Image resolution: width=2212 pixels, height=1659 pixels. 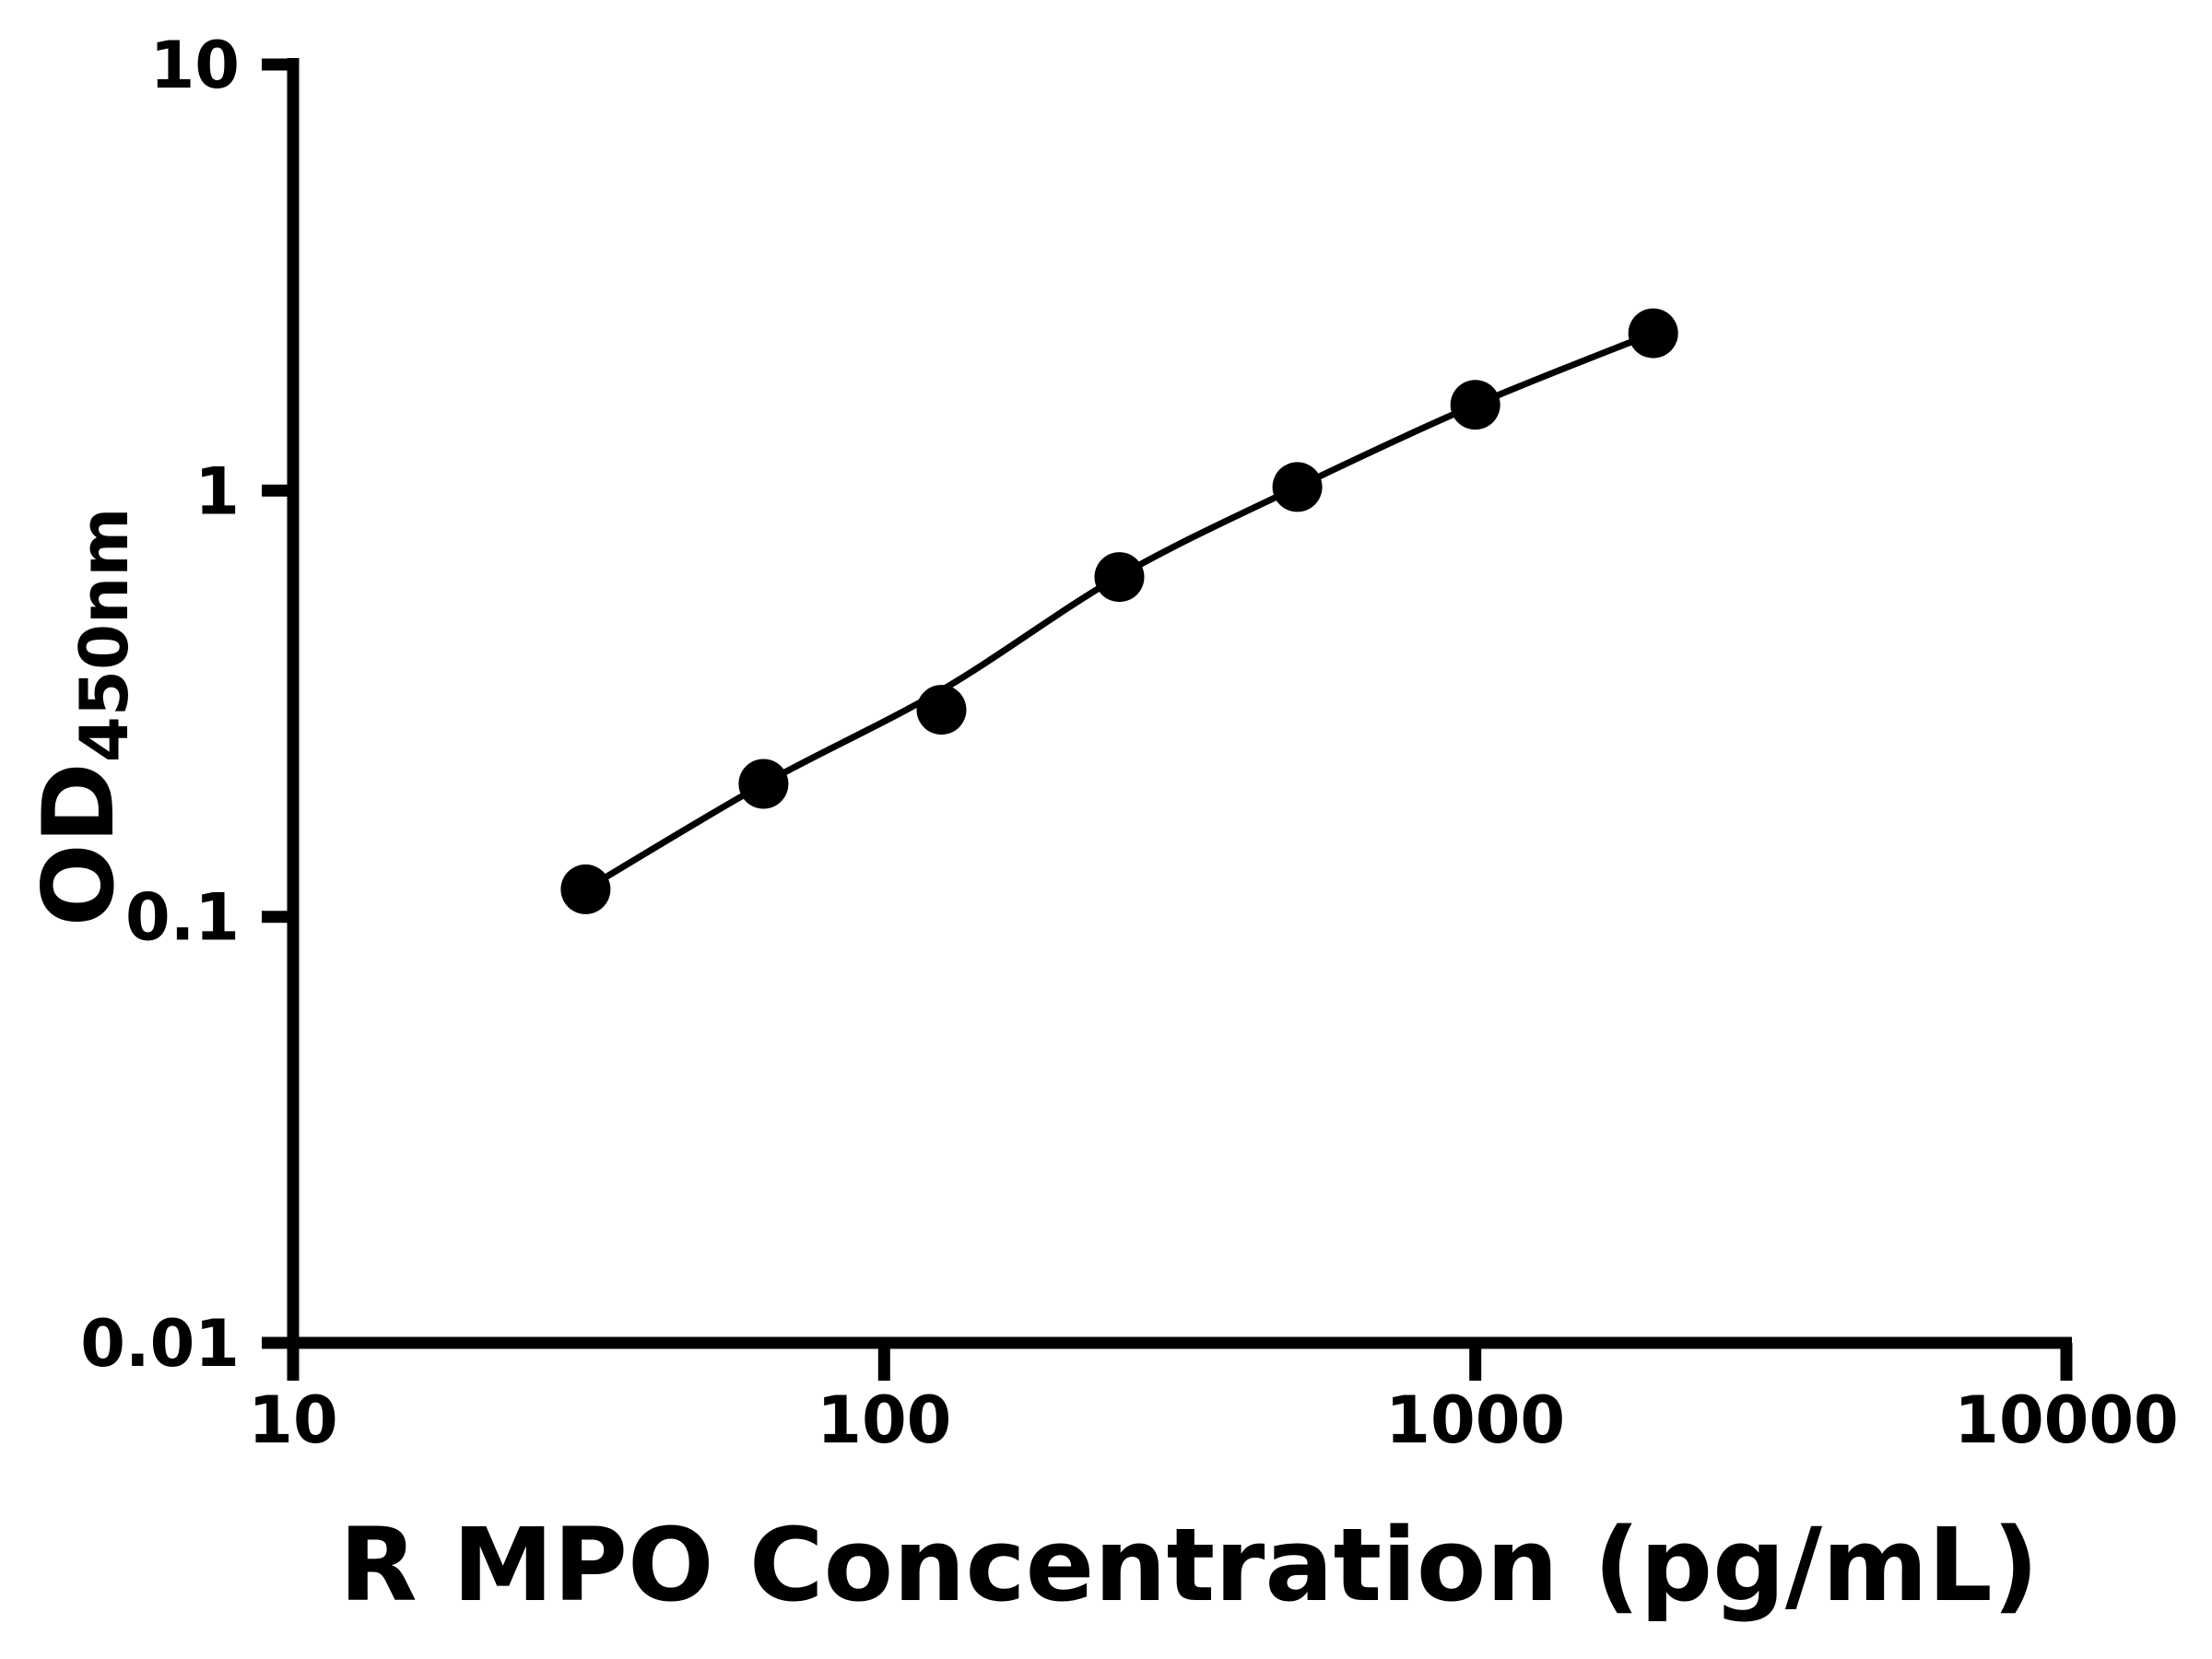 I want to click on y-tick-label-10: 10, so click(x=195, y=65).